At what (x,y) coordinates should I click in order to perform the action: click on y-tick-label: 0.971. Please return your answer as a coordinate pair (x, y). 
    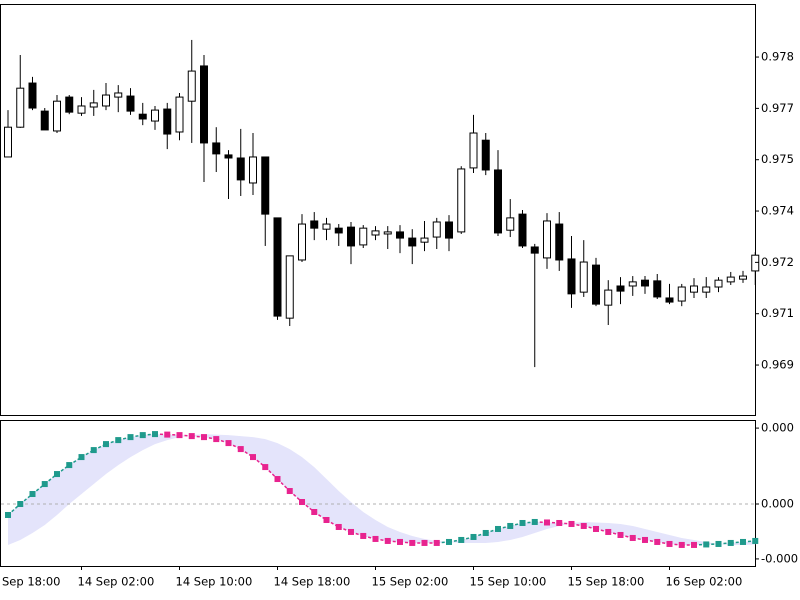
    Looking at the image, I should click on (777, 313).